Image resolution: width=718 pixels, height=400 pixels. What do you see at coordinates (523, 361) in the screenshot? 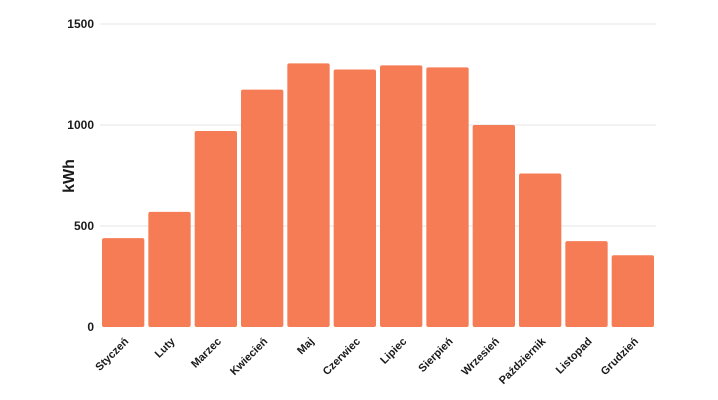
I see `x-tick-label: Październik` at bounding box center [523, 361].